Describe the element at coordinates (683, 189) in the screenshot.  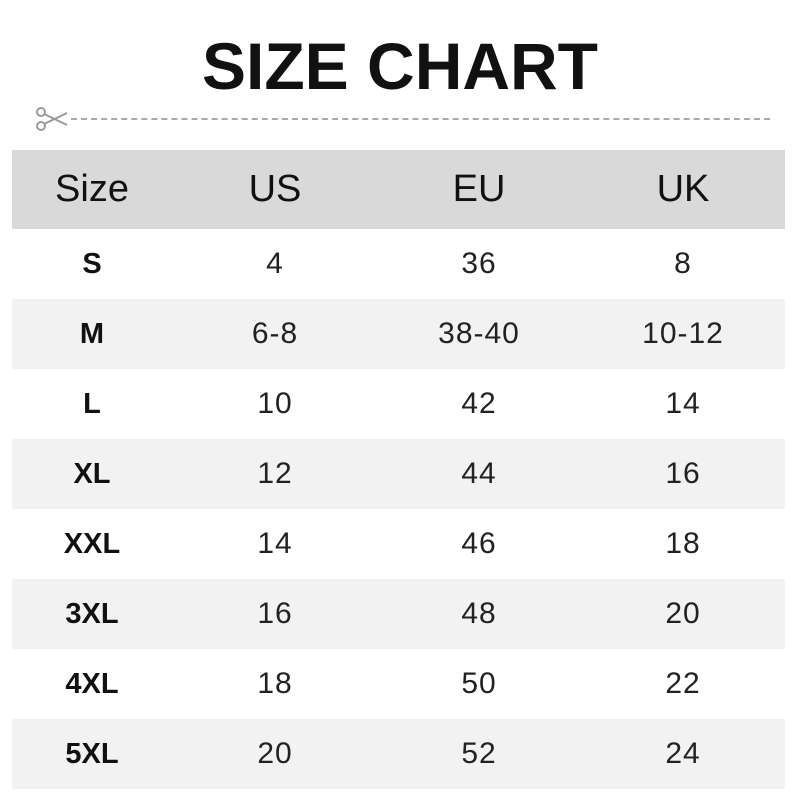
I see `header-uk: UK` at that location.